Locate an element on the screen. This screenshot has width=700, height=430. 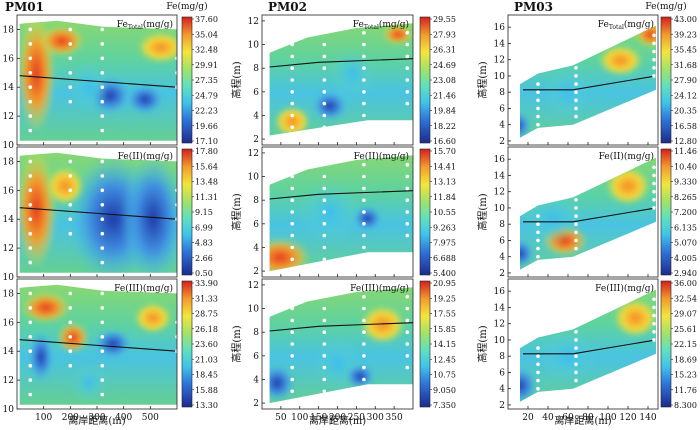
x-tick-label: 50 is located at coordinates (281, 418).